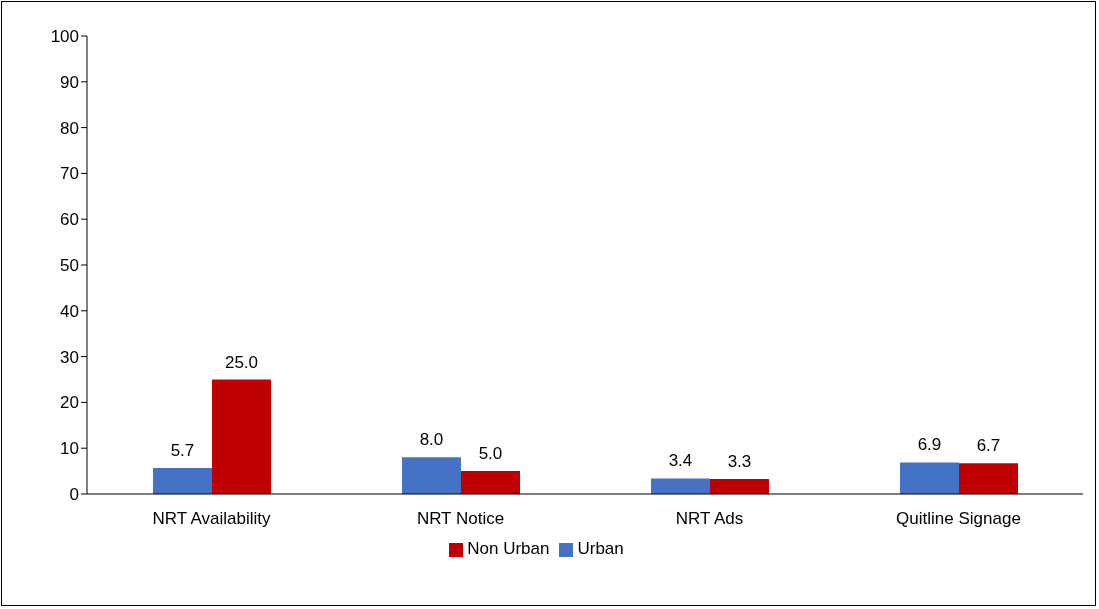 Image resolution: width=1099 pixels, height=609 pixels. Describe the element at coordinates (69, 266) in the screenshot. I see `y-tick-label: 50` at that location.